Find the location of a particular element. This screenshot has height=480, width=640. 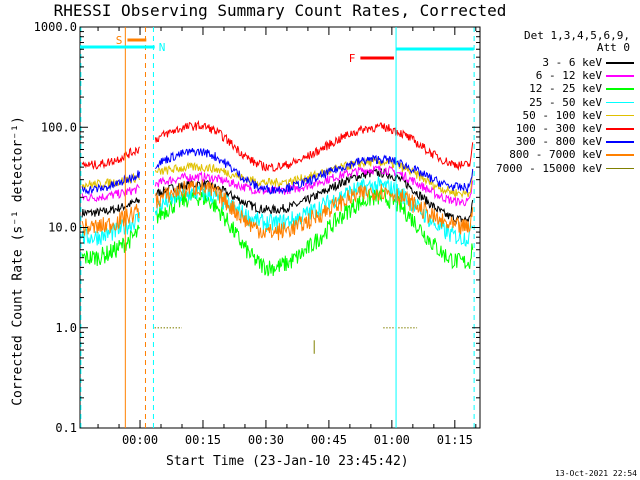

legend-entry: 50 - 100 keV is located at coordinates (555, 115).